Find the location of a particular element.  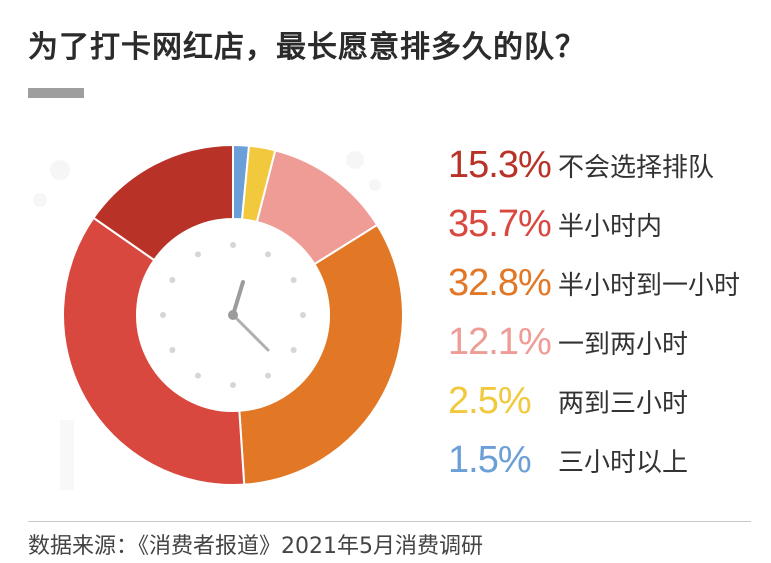

legend-percent: 15.3% is located at coordinates (500, 164).